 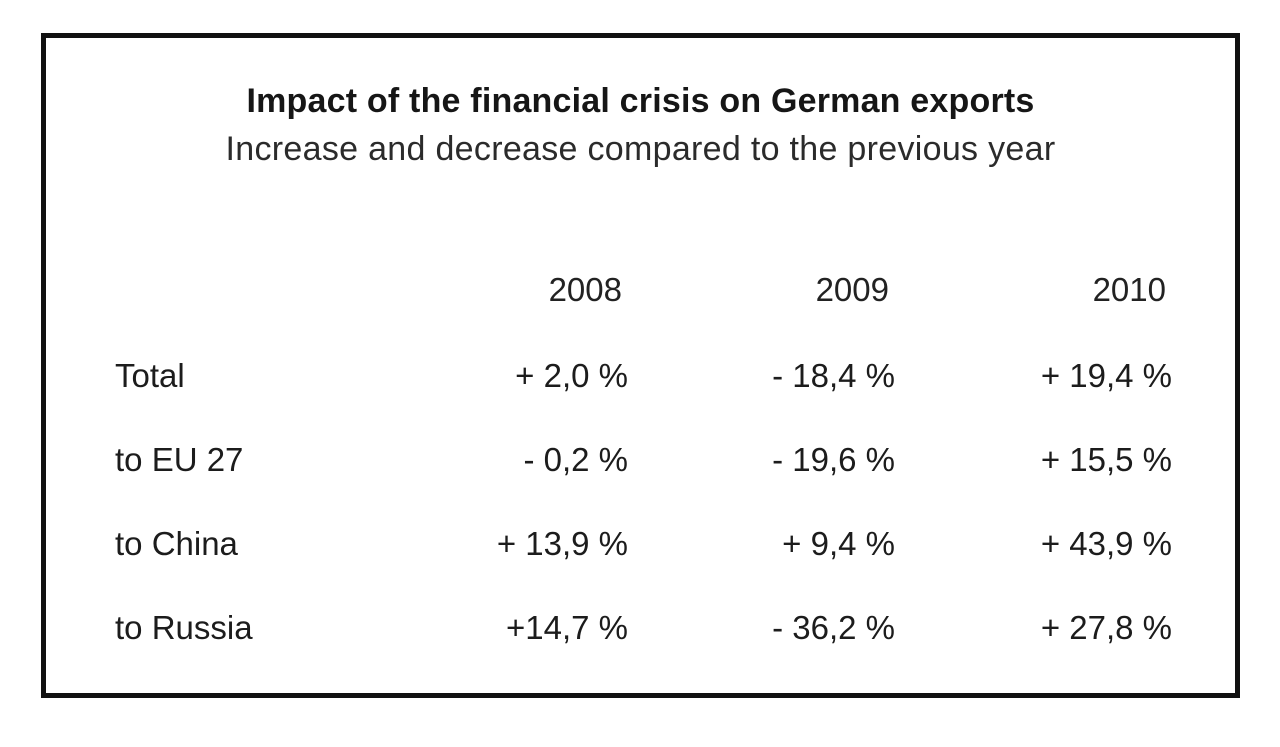 What do you see at coordinates (150, 375) in the screenshot?
I see `row-label-total: Total` at bounding box center [150, 375].